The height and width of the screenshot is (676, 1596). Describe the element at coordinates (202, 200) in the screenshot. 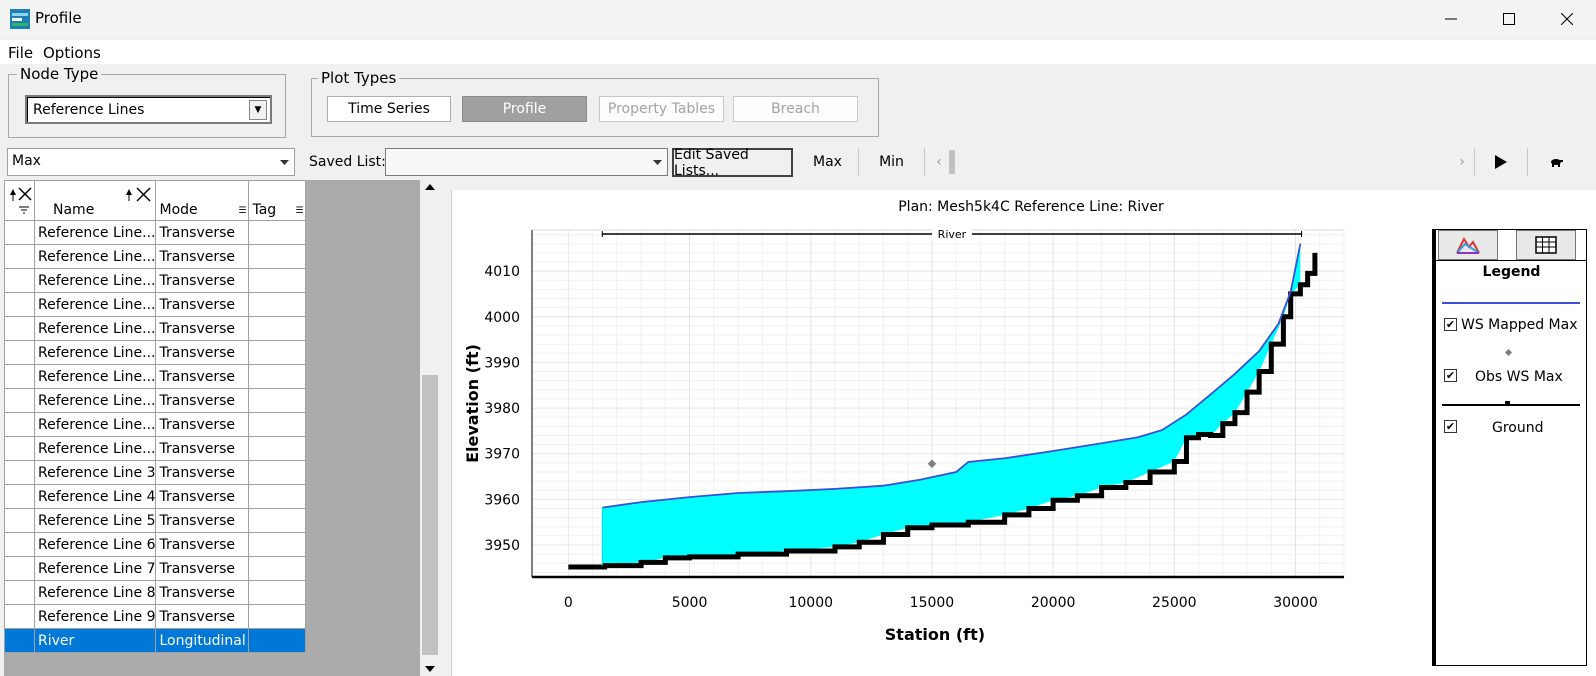

I see `col-header-mode: Mode ☰` at that location.